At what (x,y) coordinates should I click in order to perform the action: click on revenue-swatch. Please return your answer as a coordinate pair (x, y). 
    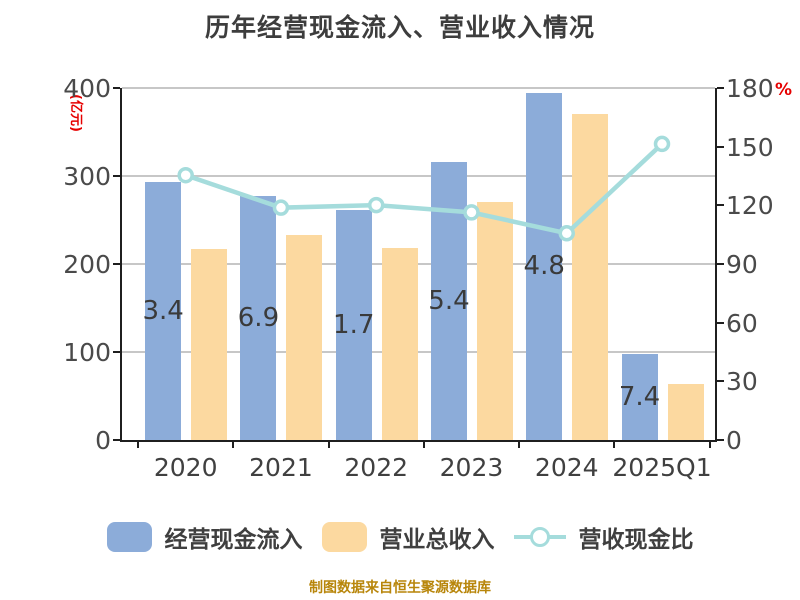
    Looking at the image, I should click on (344, 537).